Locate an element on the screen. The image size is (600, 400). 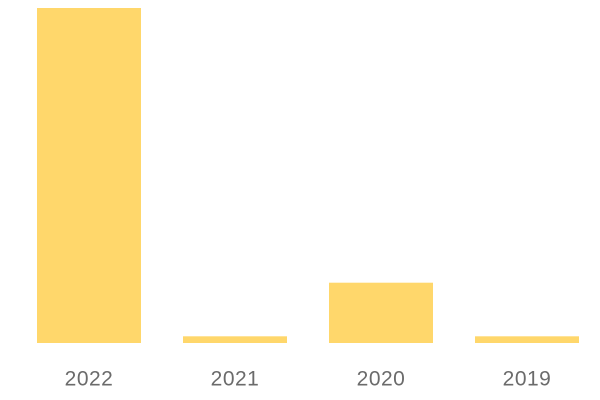
x-tick-label: 2021 is located at coordinates (235, 379).